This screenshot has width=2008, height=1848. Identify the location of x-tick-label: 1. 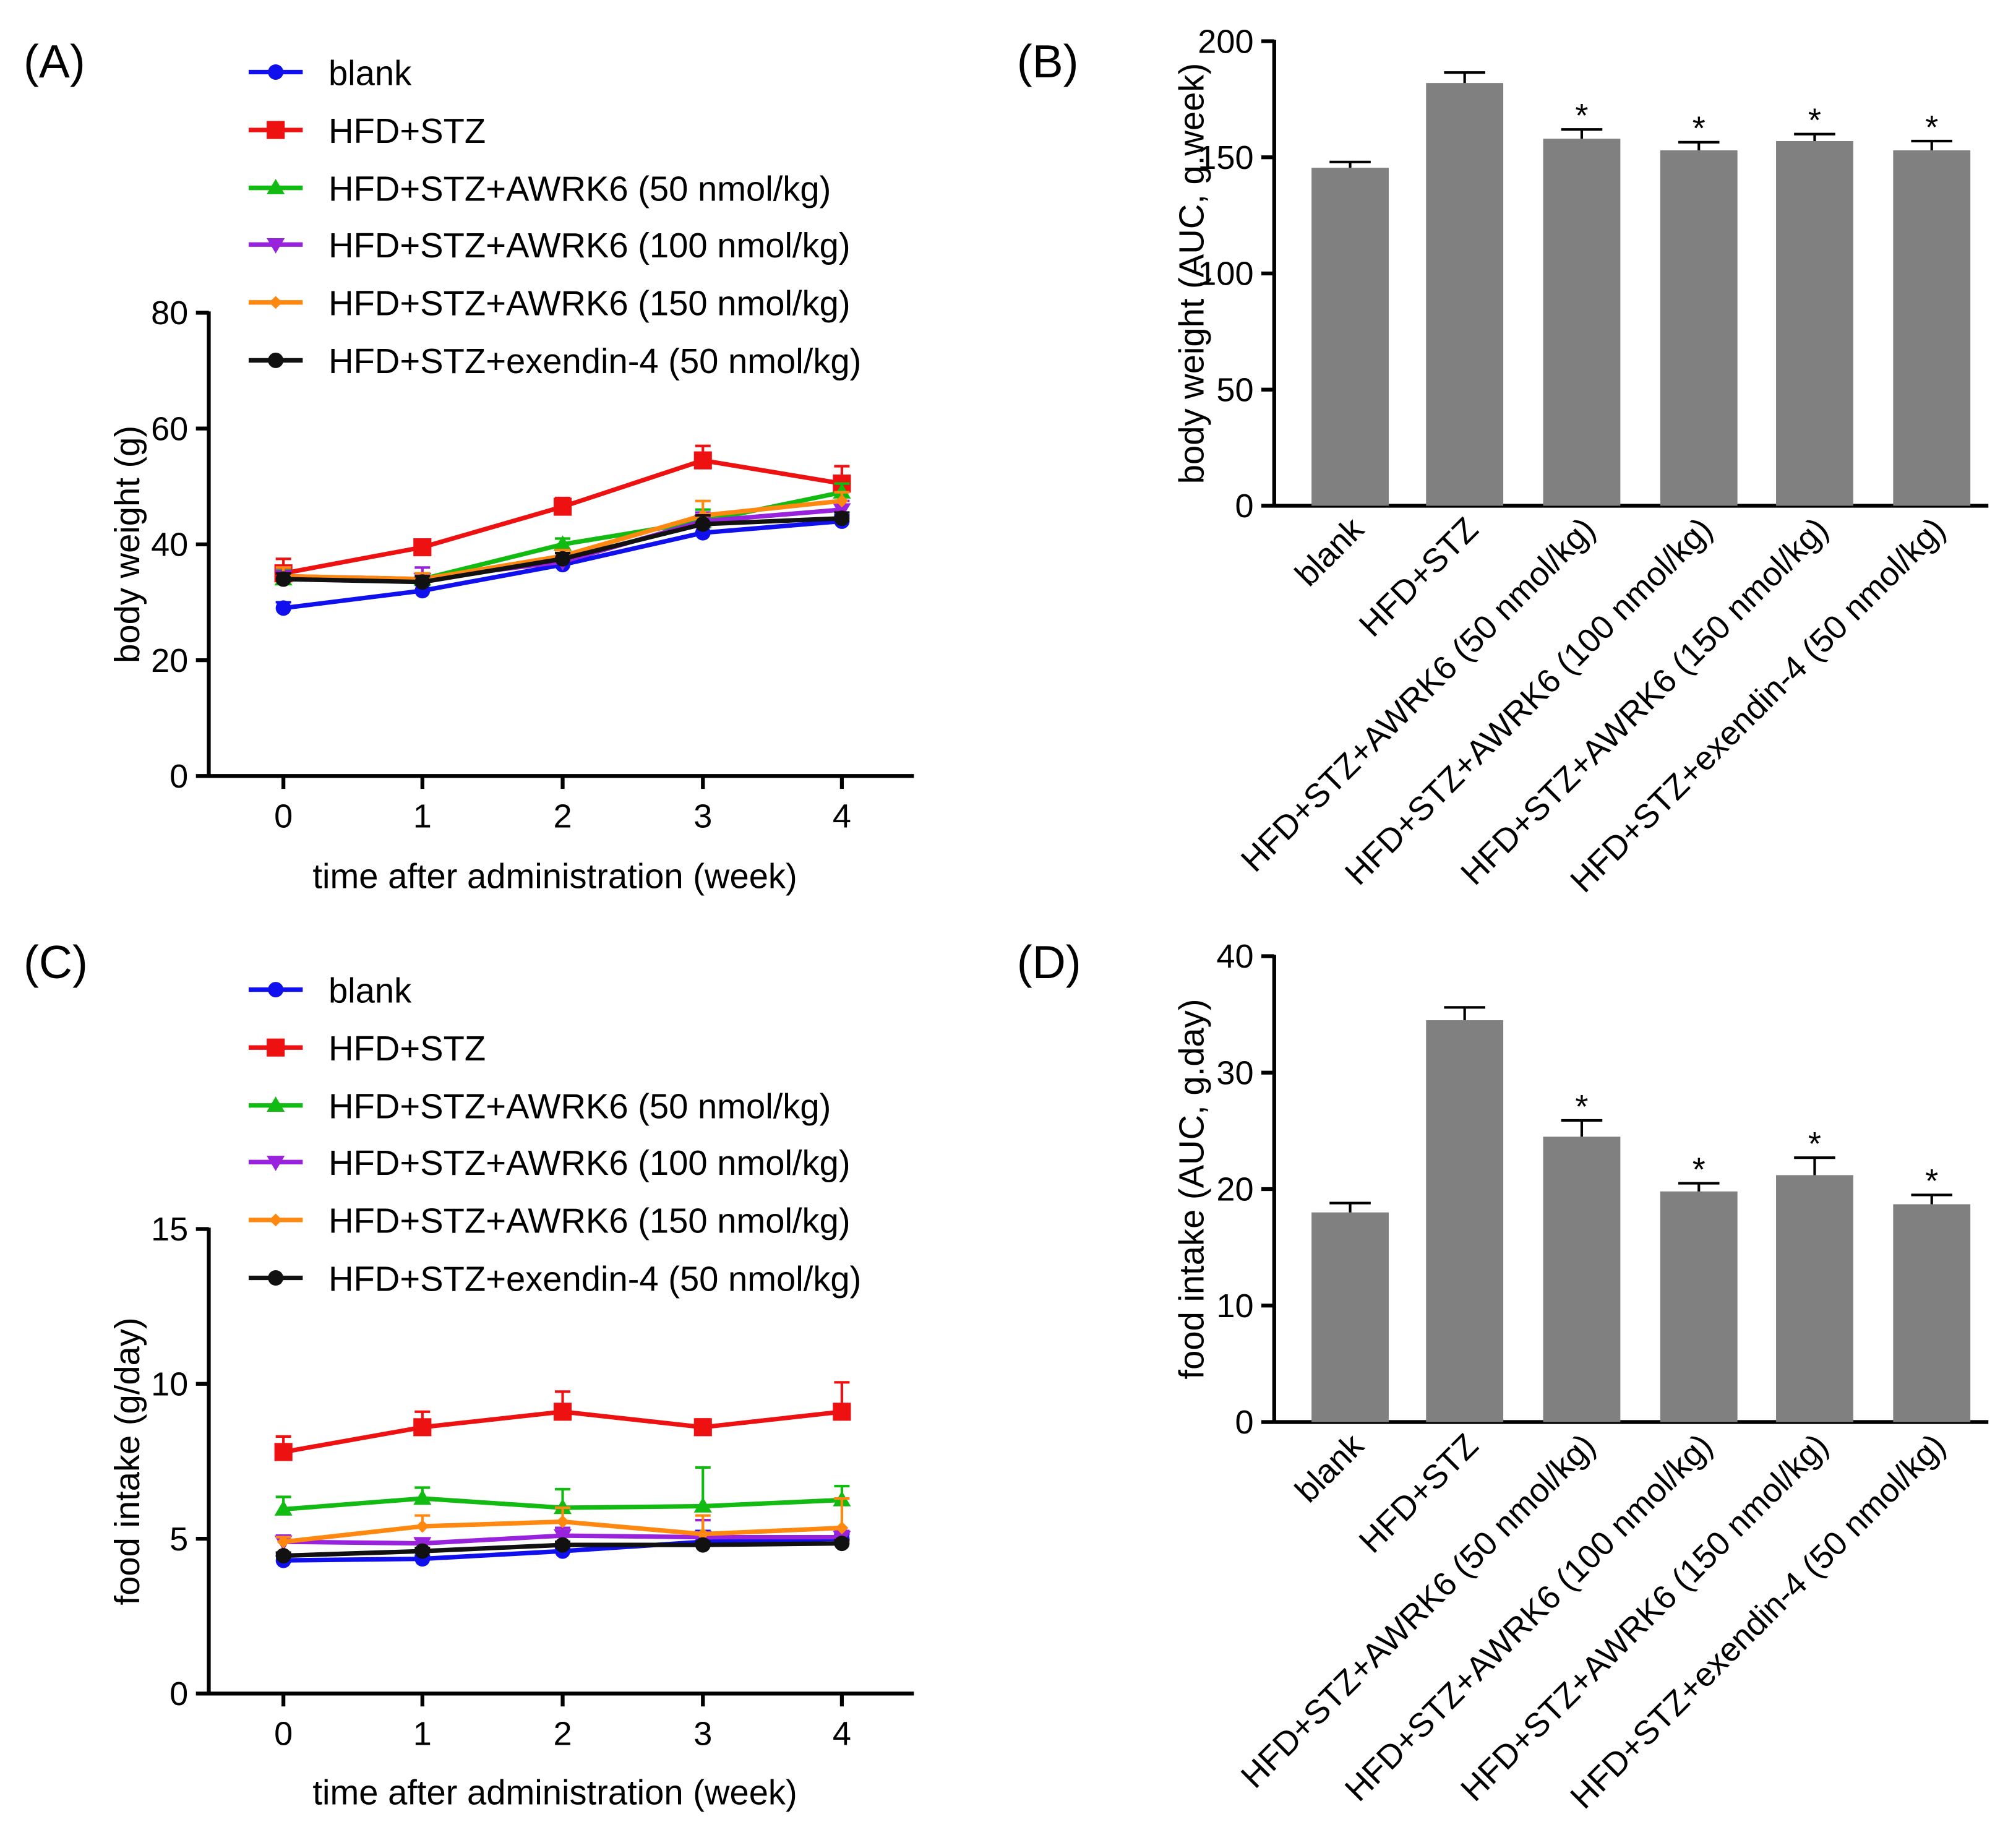
(422, 1735).